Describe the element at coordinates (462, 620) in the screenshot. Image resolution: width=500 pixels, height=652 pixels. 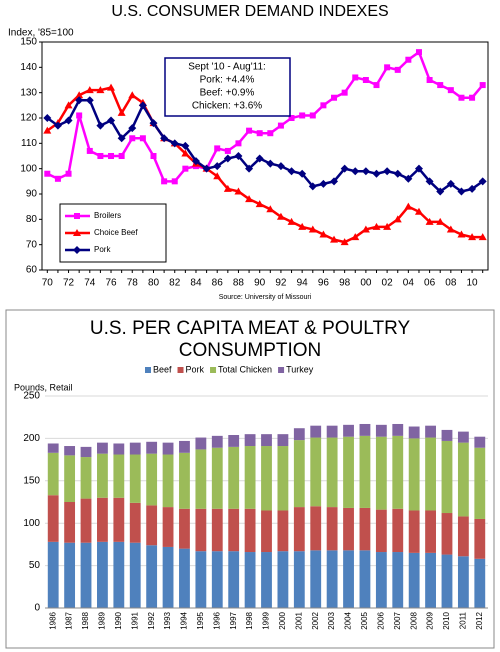
I see `x-tick-label: 2011` at that location.